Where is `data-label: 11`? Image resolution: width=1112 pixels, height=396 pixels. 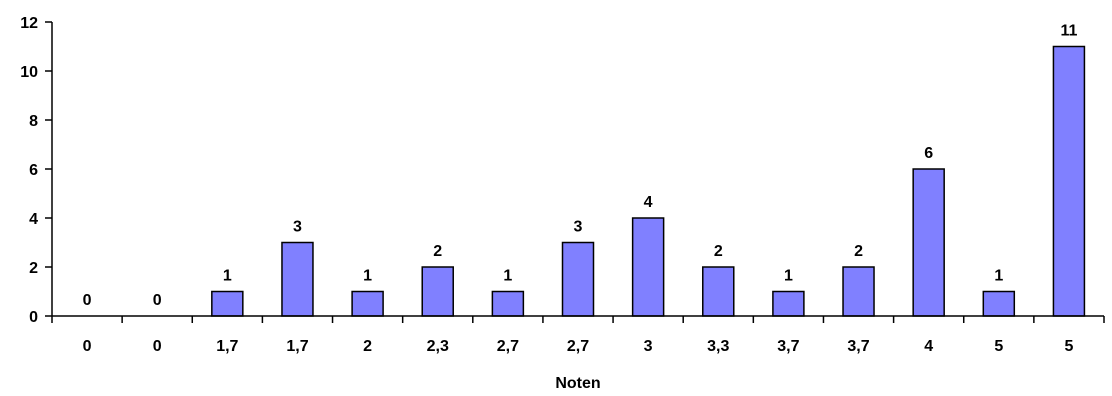 data-label: 11 is located at coordinates (1068, 31).